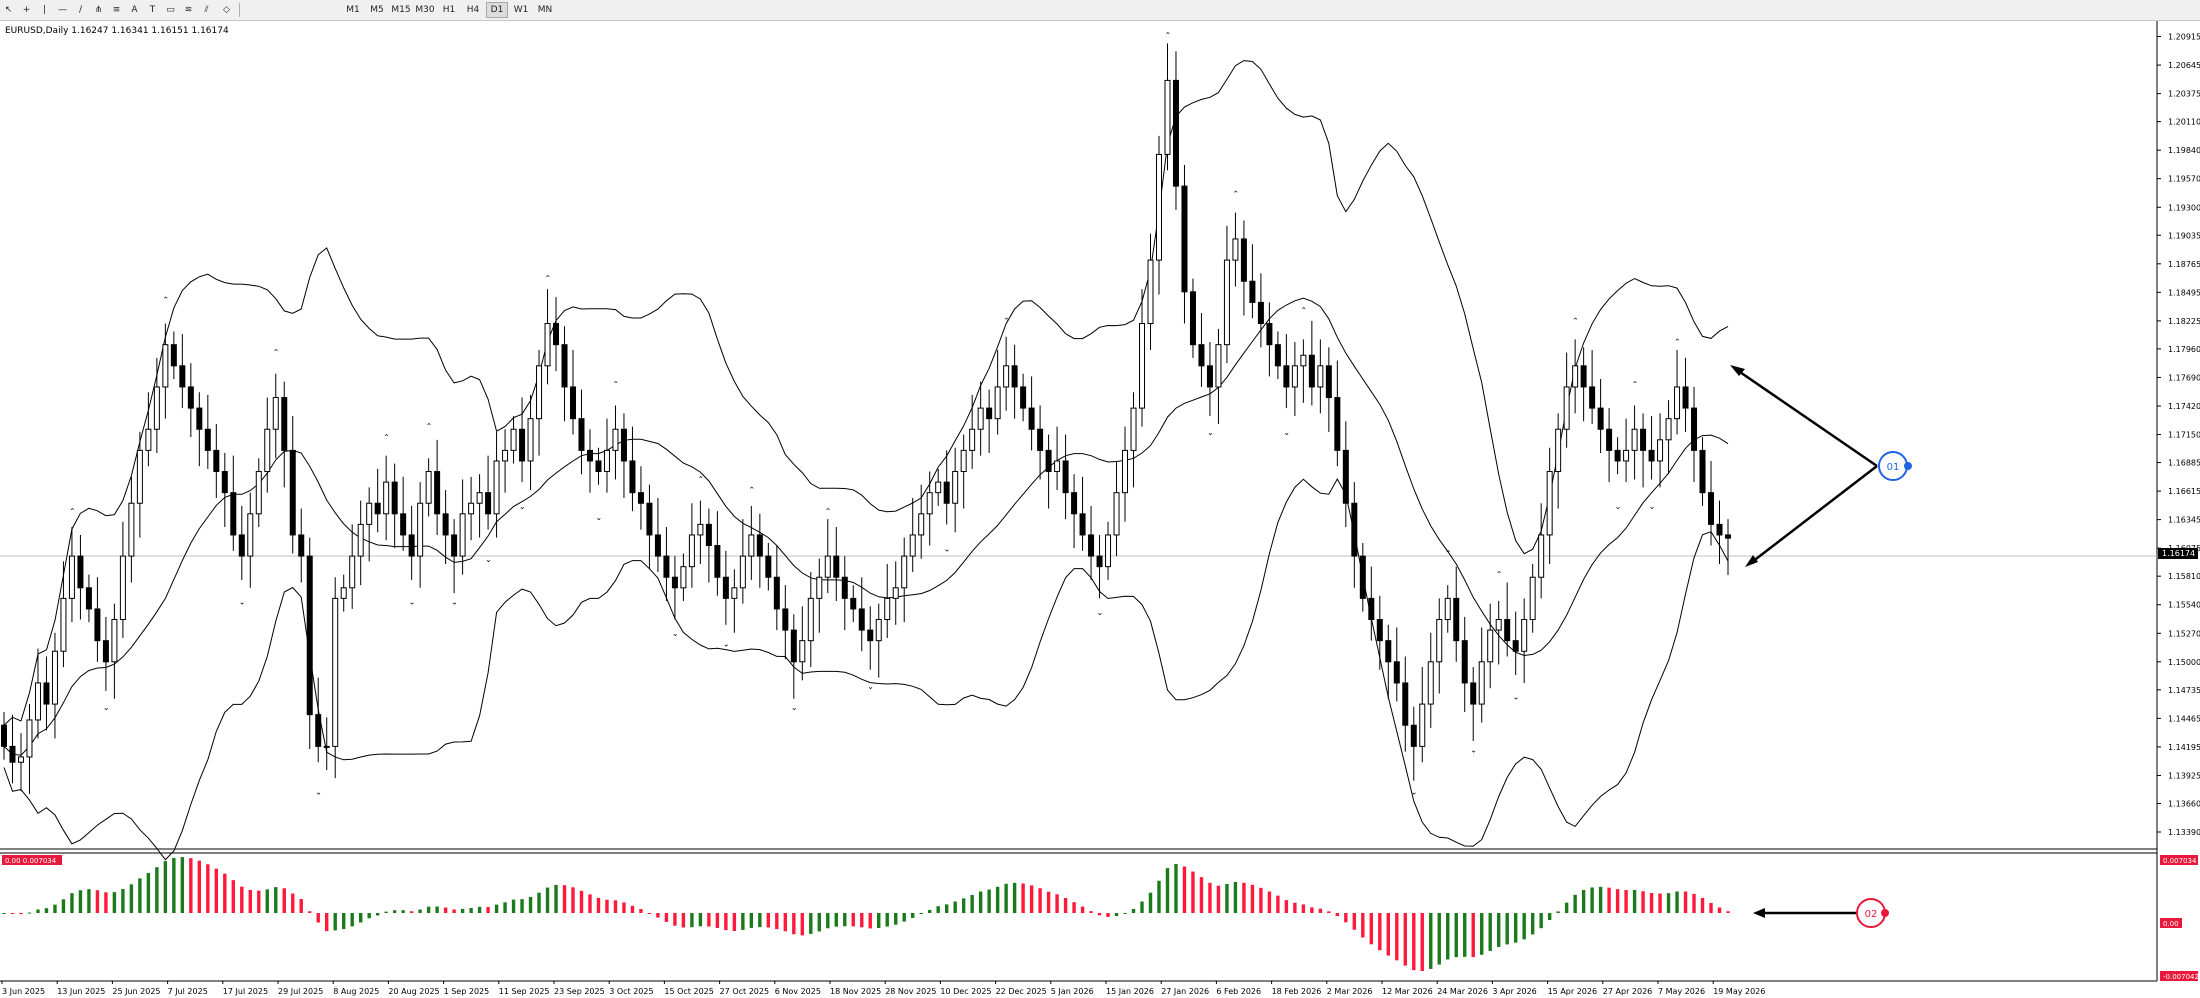 This screenshot has width=2200, height=998. I want to click on date-tick-label: 7 May 2026, so click(1681, 991).